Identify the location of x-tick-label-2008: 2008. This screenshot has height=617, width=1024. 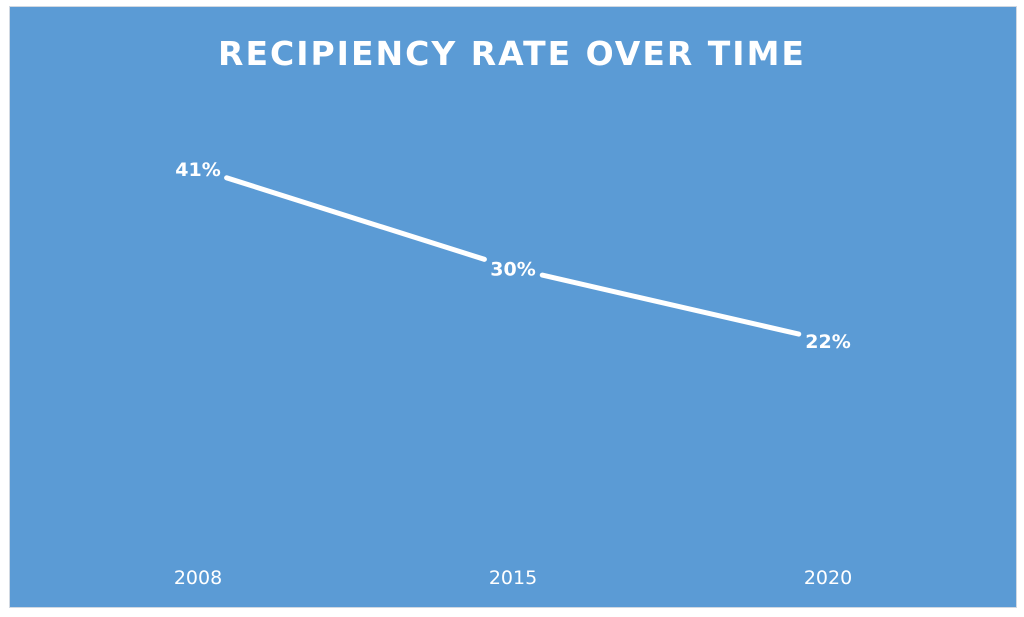
(198, 578).